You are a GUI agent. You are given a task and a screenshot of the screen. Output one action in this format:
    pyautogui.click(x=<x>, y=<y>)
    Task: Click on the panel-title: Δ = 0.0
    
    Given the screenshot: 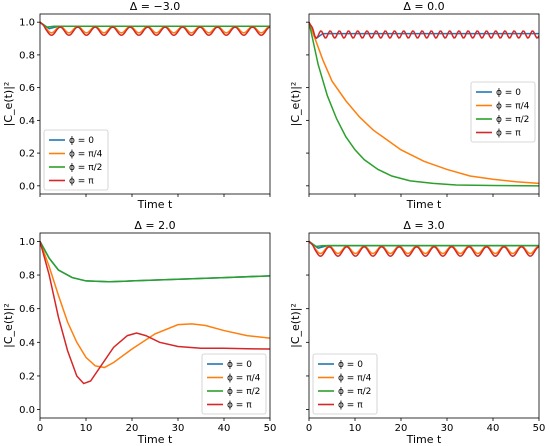 What is the action you would take?
    pyautogui.click(x=423, y=6)
    